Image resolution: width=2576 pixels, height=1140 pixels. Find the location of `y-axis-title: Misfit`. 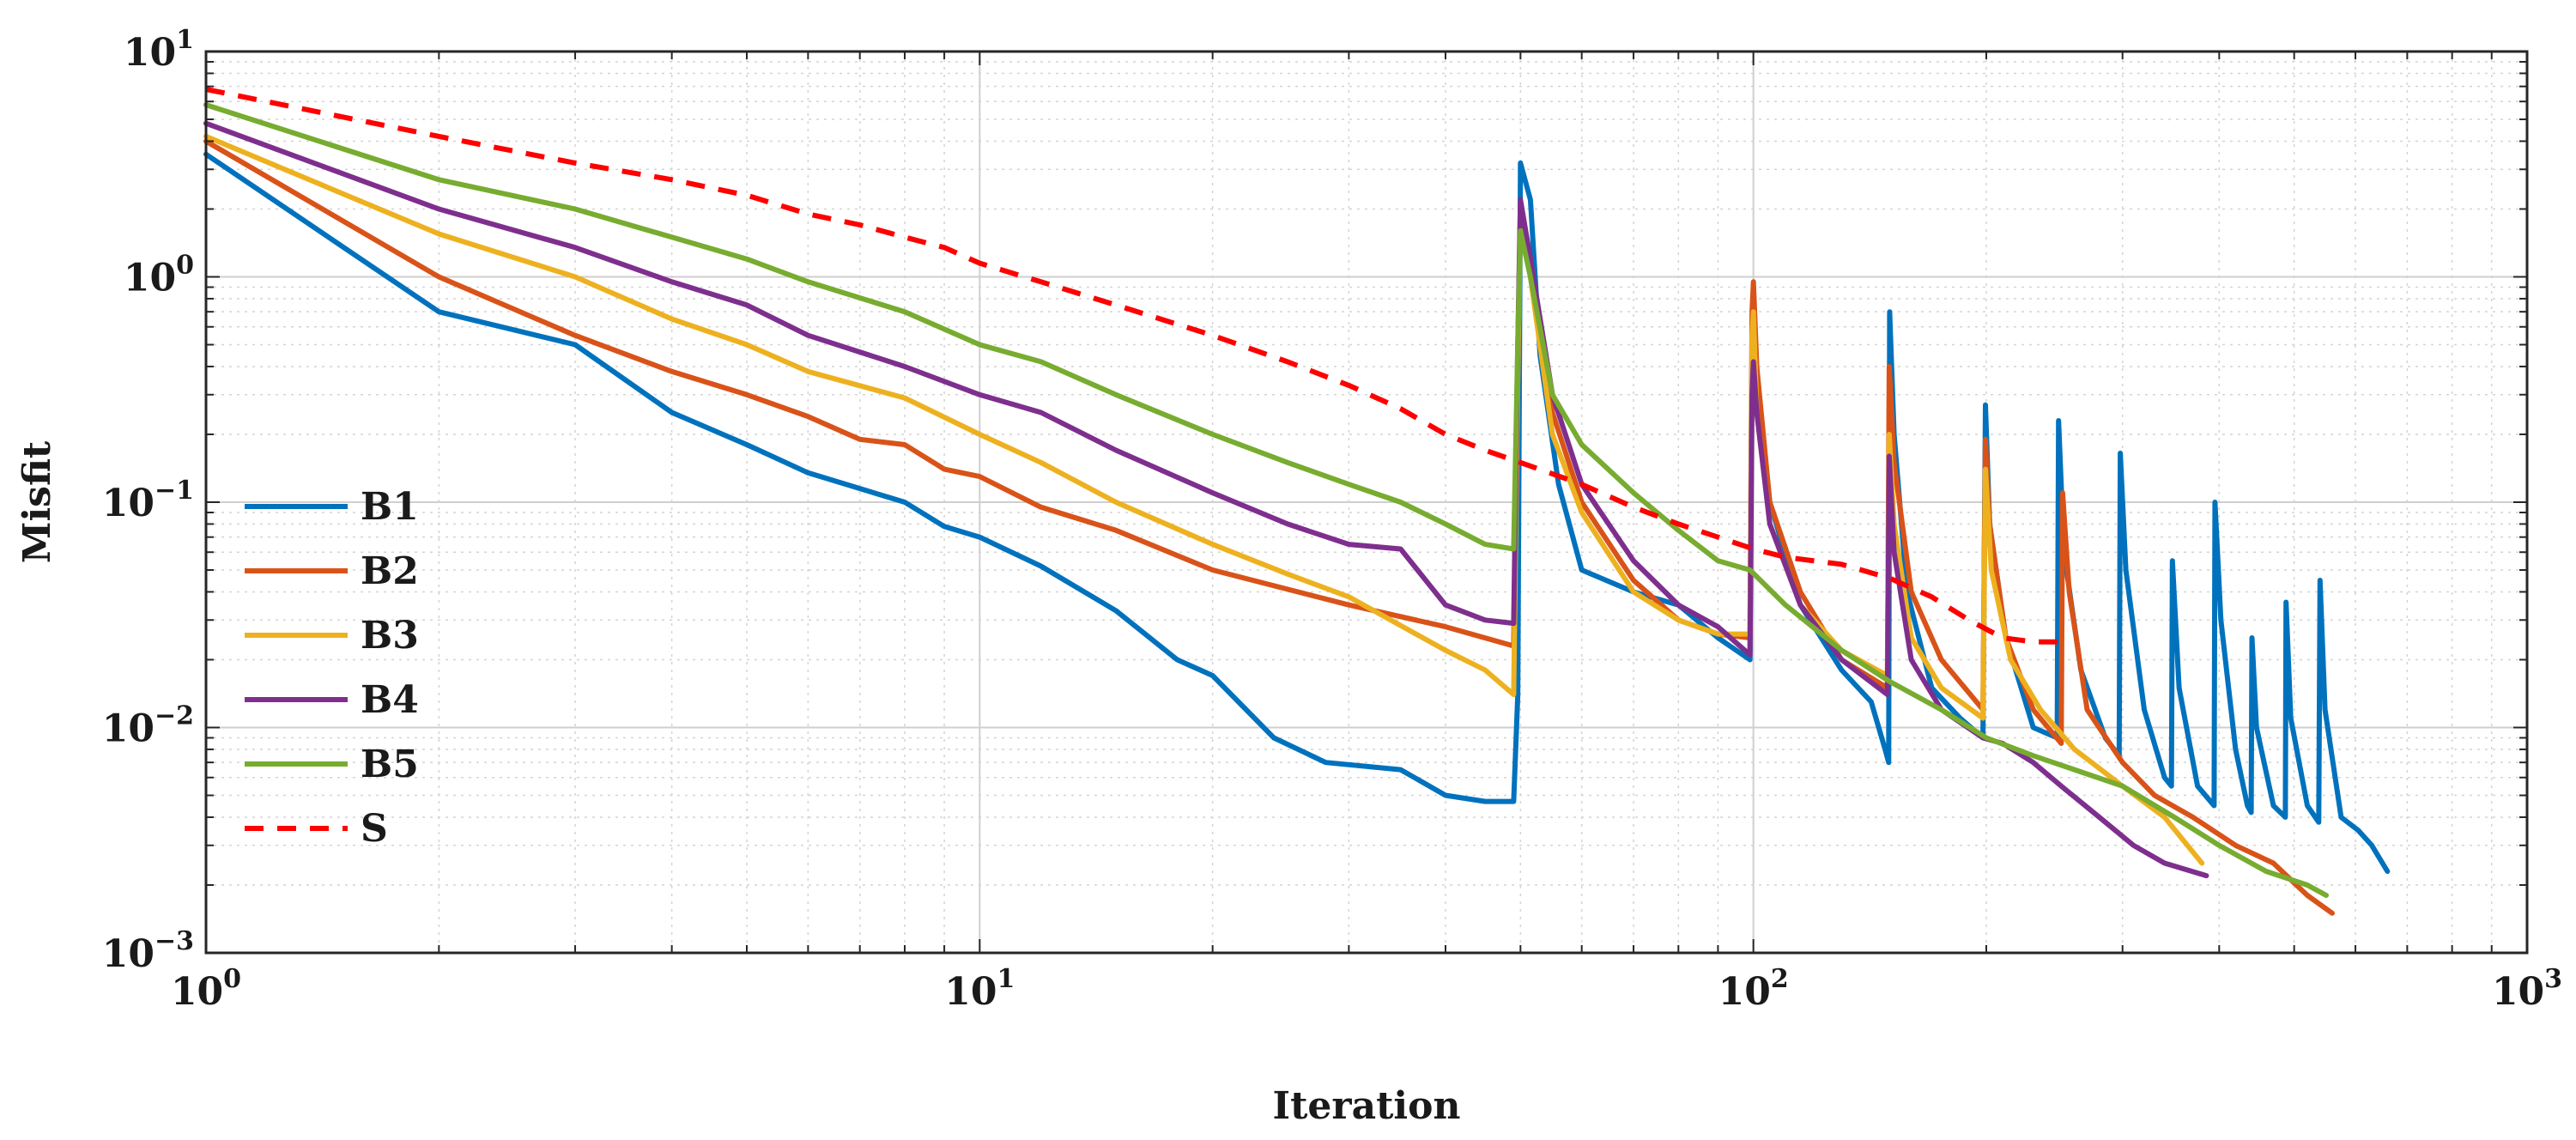

y-axis-title: Misfit is located at coordinates (37, 501).